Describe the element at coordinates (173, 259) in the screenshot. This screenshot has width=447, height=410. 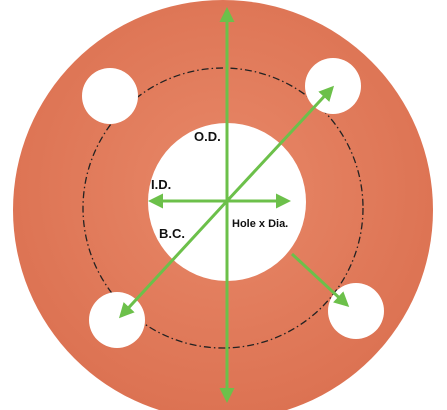
I see `bc-dimension-arrow-lower` at that location.